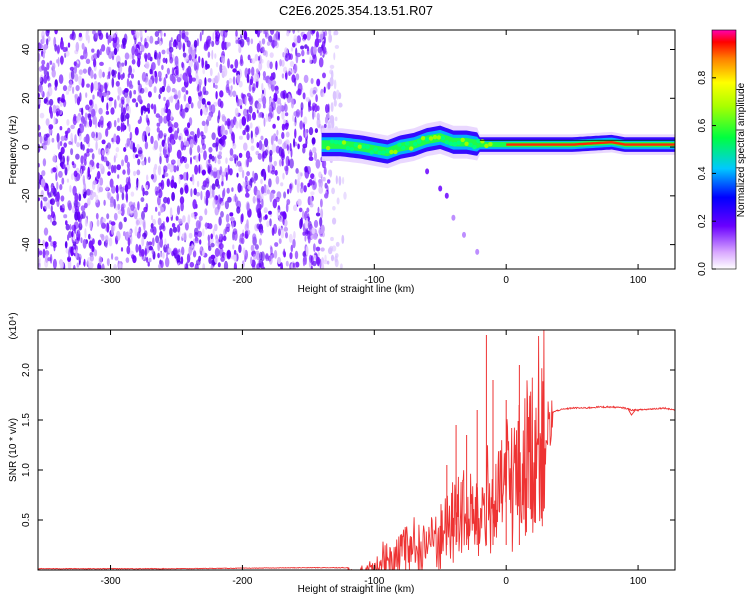 This screenshot has width=750, height=600. Describe the element at coordinates (724, 149) in the screenshot. I see `colorbar-gradient` at that location.